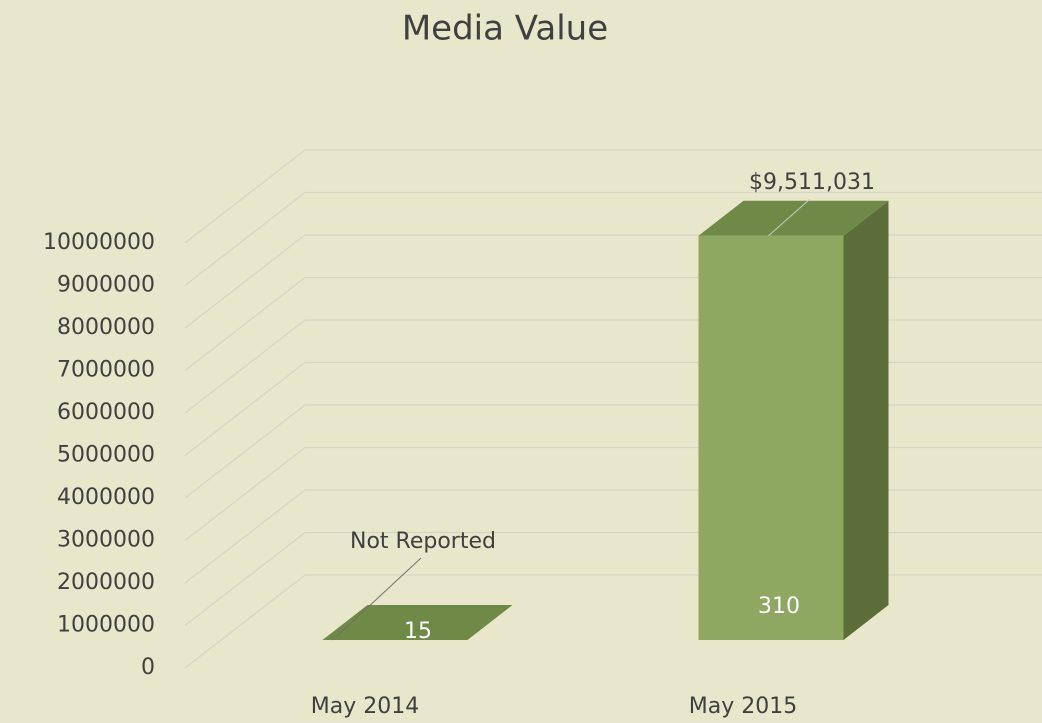  I want to click on y-tick-label: 8000000, so click(106, 327).